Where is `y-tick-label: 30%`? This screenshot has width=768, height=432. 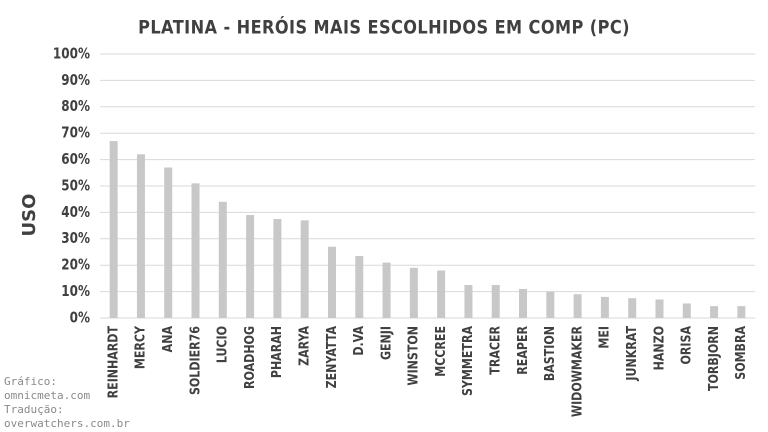
y-tick-label: 30% is located at coordinates (75, 239).